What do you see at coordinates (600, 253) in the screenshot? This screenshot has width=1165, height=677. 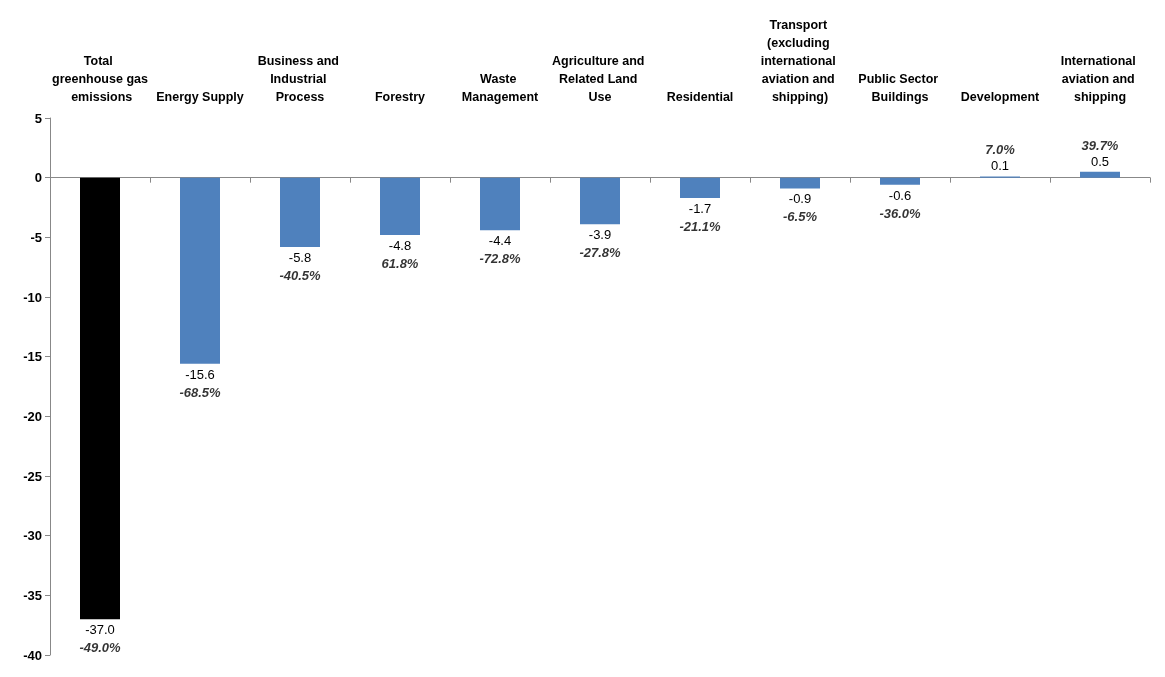 I see `annotation: -27.8%` at bounding box center [600, 253].